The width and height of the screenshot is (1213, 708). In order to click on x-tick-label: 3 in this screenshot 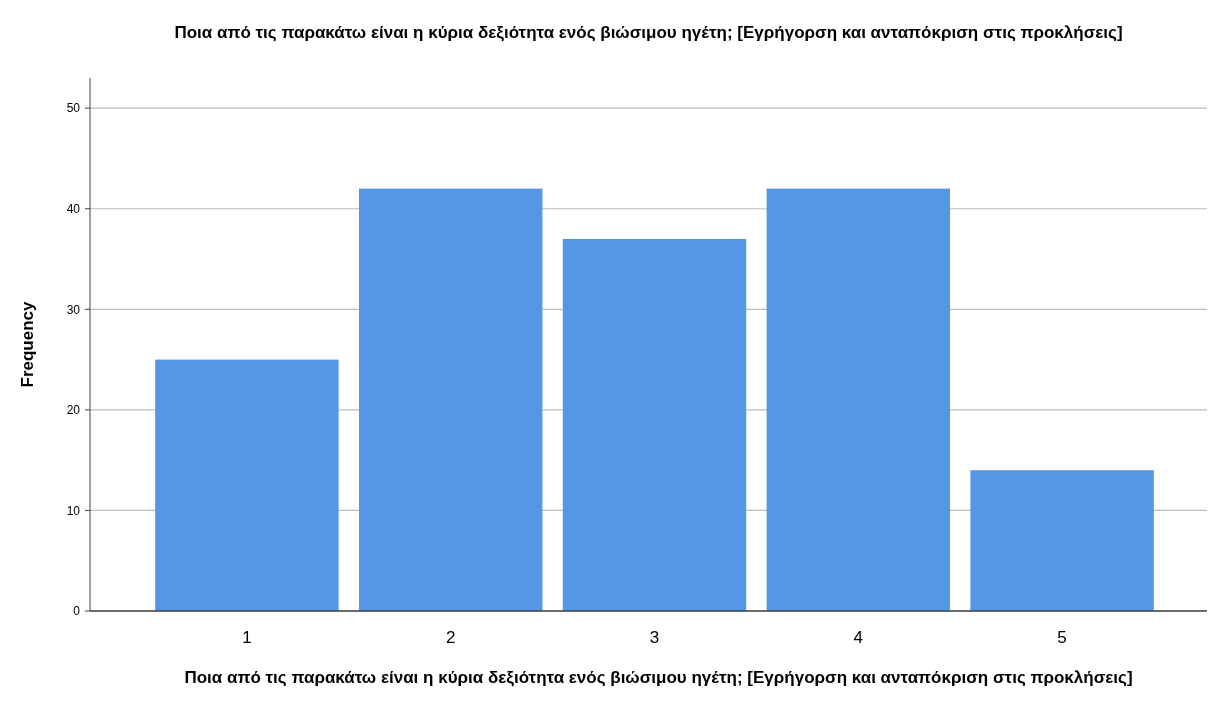, I will do `click(654, 637)`.